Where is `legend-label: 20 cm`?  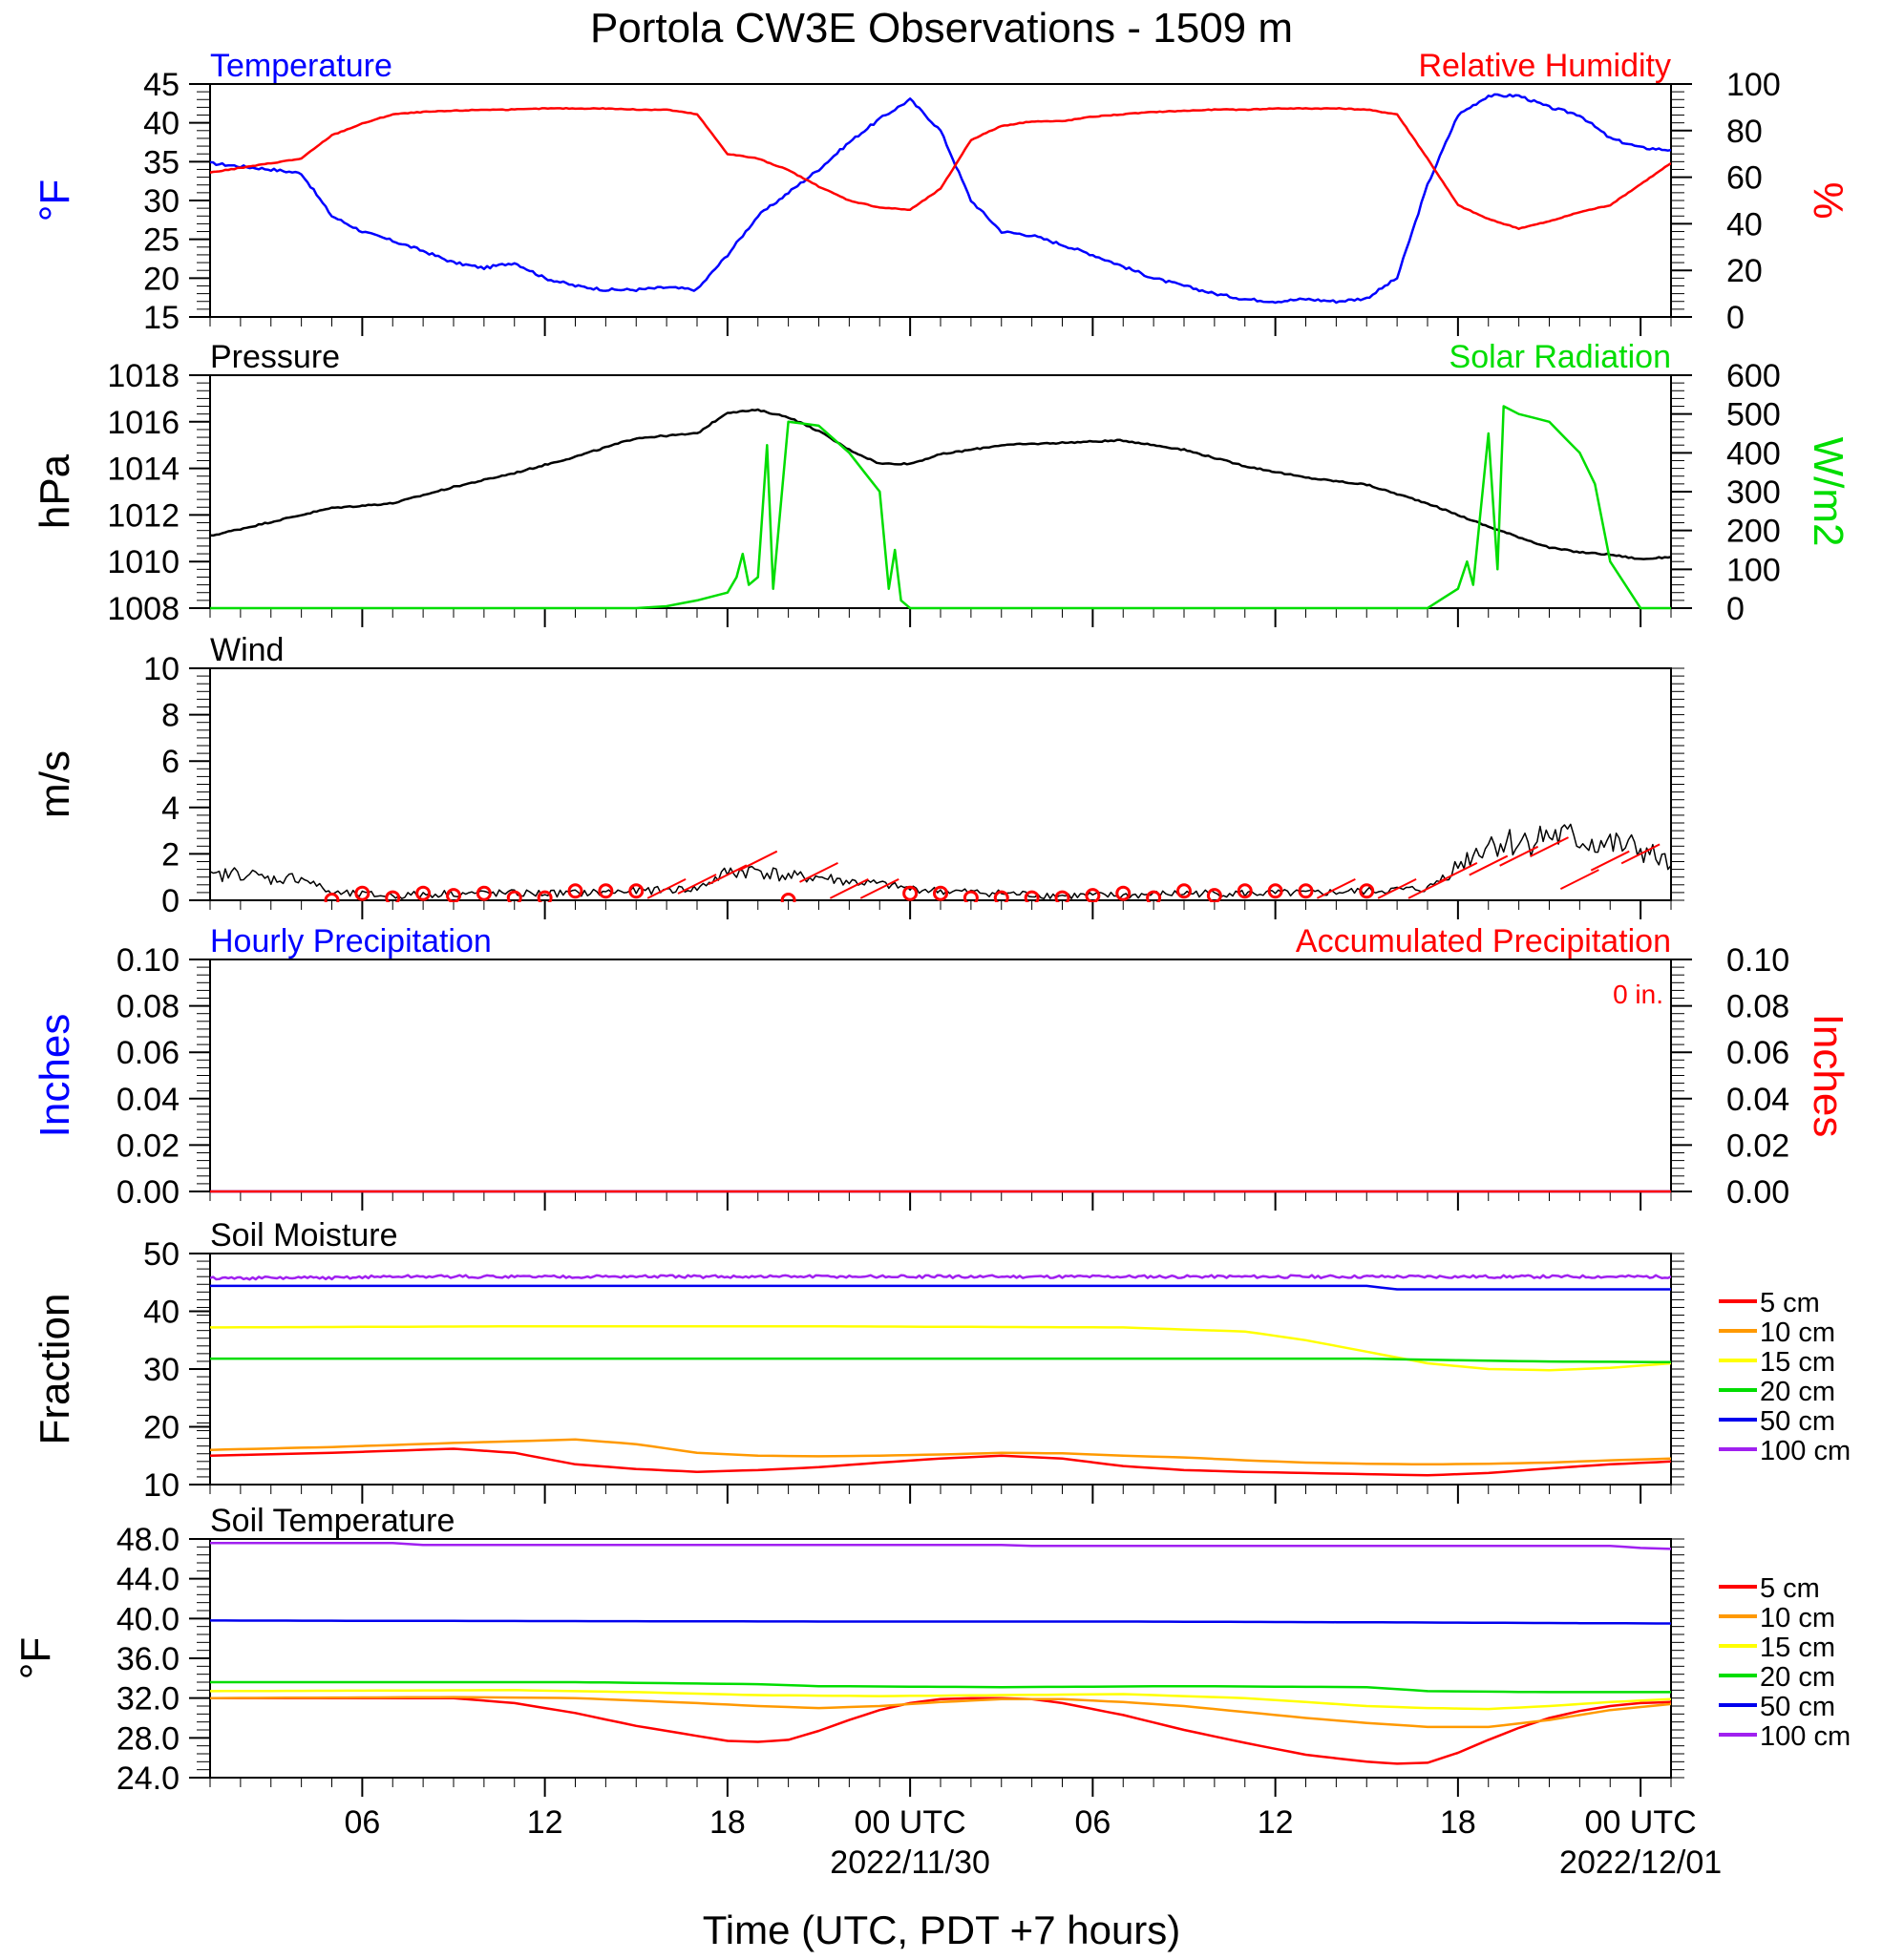
legend-label: 20 cm is located at coordinates (1797, 1392).